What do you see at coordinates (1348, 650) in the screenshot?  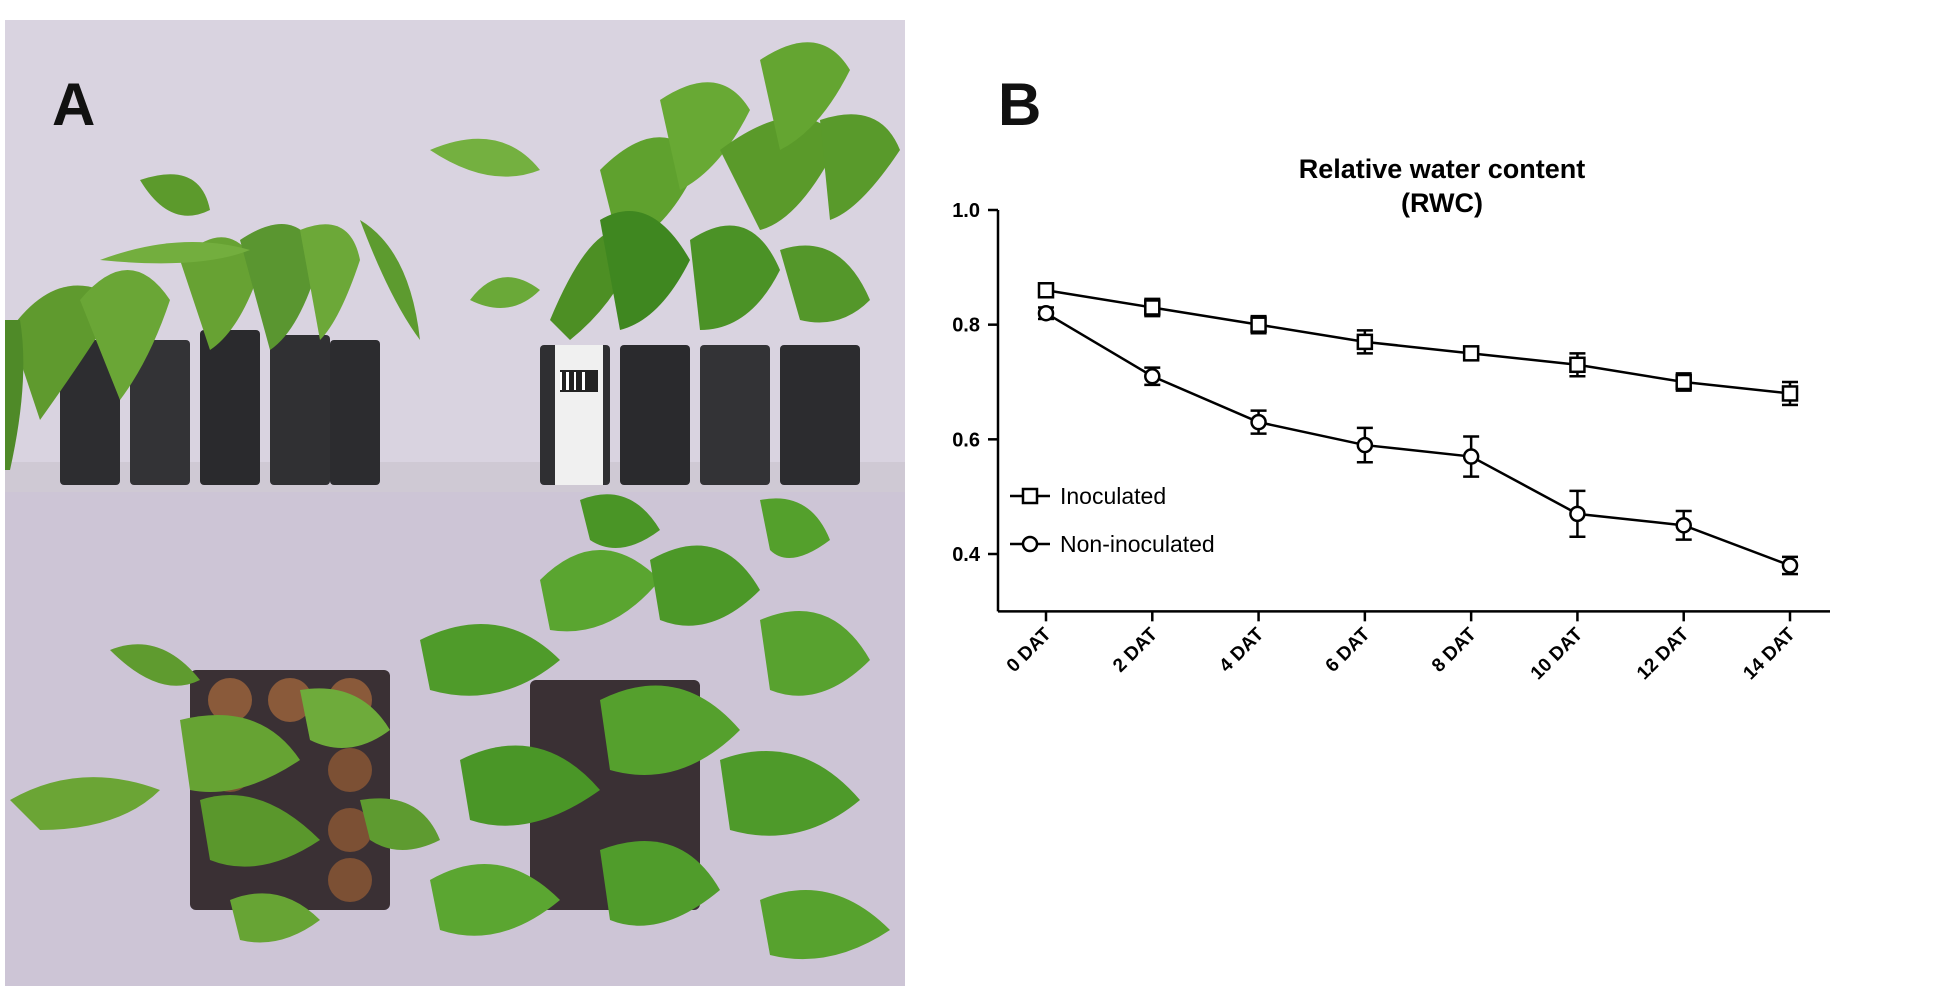 I see `x-tick-label: 6 DAT` at bounding box center [1348, 650].